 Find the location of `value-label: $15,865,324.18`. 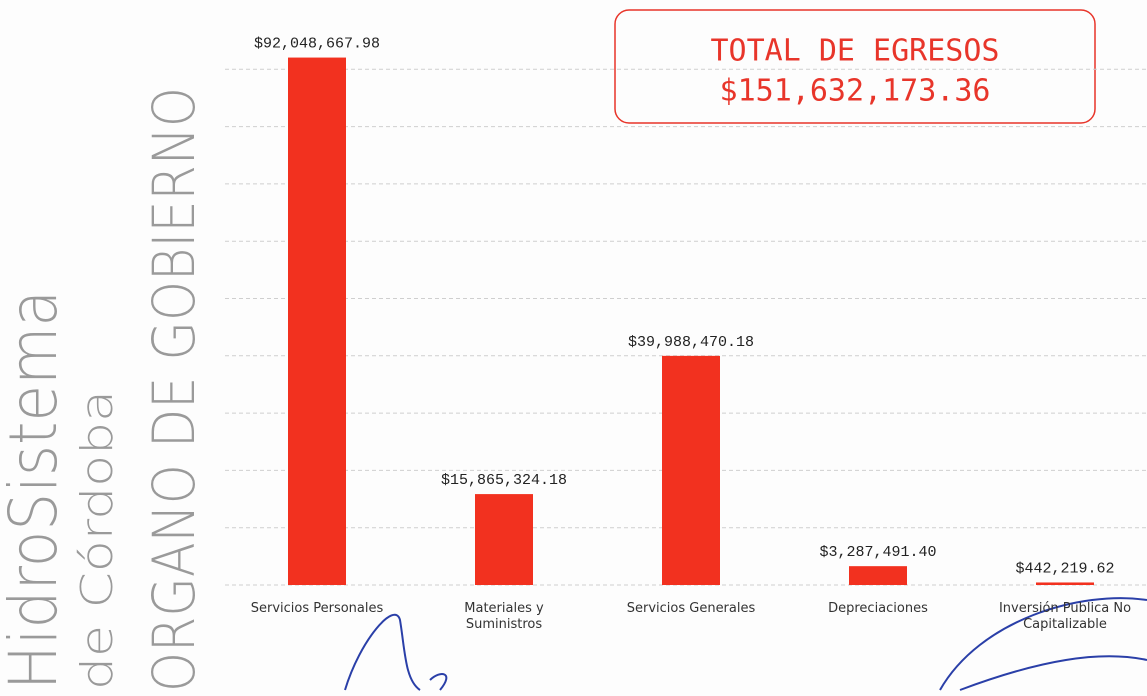

value-label: $15,865,324.18 is located at coordinates (504, 480).